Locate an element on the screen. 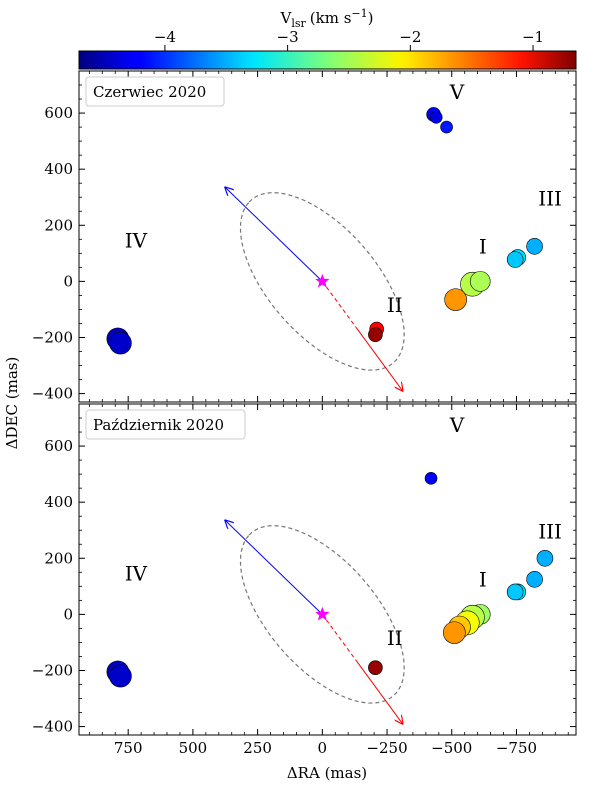 This screenshot has width=600, height=800. x-tick-label: 250 is located at coordinates (257, 748).